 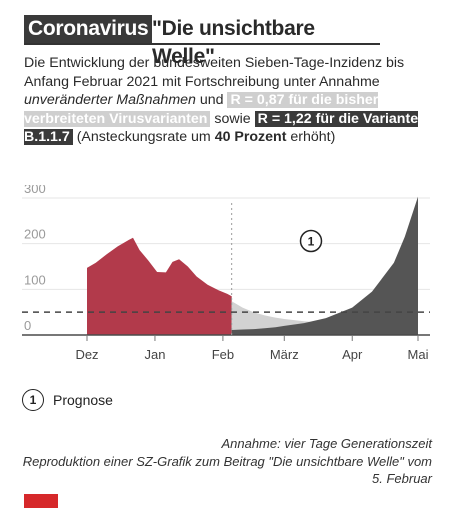 I want to click on header: Coronavirus "Die unsichtbare Welle", so click(x=202, y=41).